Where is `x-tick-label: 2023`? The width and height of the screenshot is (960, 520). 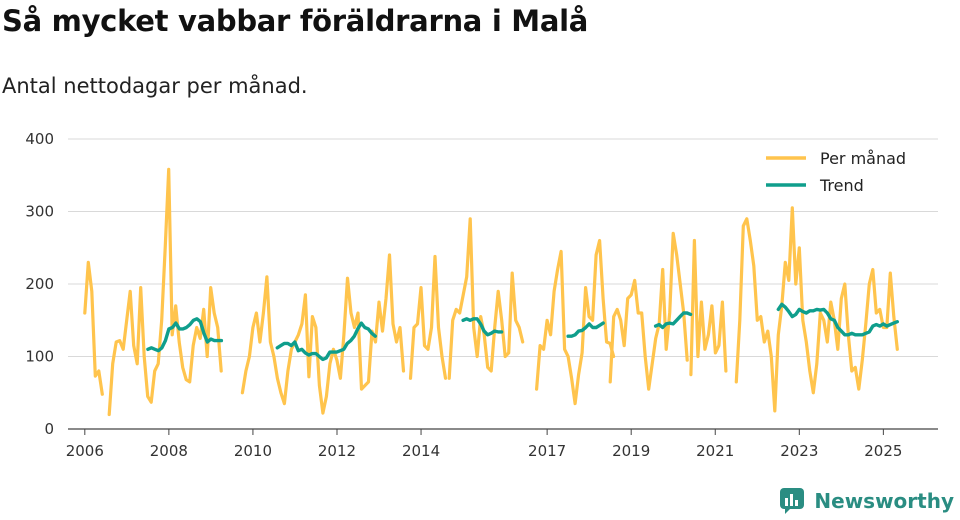 x-tick-label: 2023 is located at coordinates (799, 451).